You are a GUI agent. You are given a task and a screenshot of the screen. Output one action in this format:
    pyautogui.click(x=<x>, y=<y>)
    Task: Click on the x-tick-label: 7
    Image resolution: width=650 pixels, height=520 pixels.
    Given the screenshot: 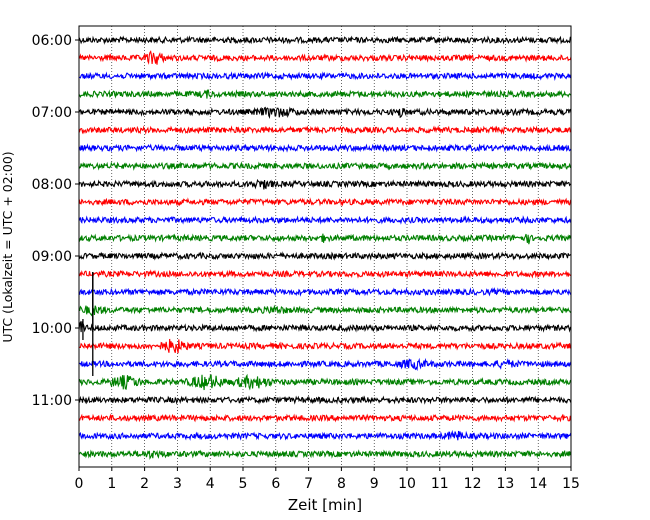 What is the action you would take?
    pyautogui.click(x=308, y=484)
    